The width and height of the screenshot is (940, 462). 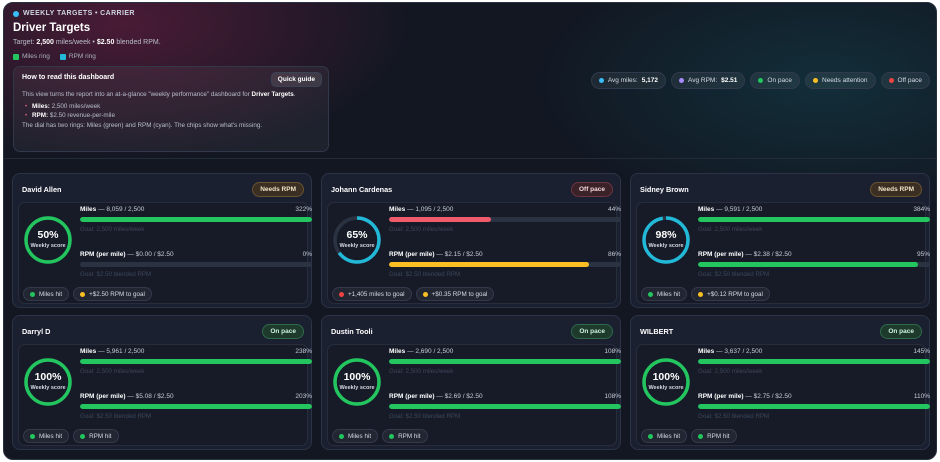 I want to click on guide-item-miles: Miles: 2,500 miles/week, so click(x=172, y=106).